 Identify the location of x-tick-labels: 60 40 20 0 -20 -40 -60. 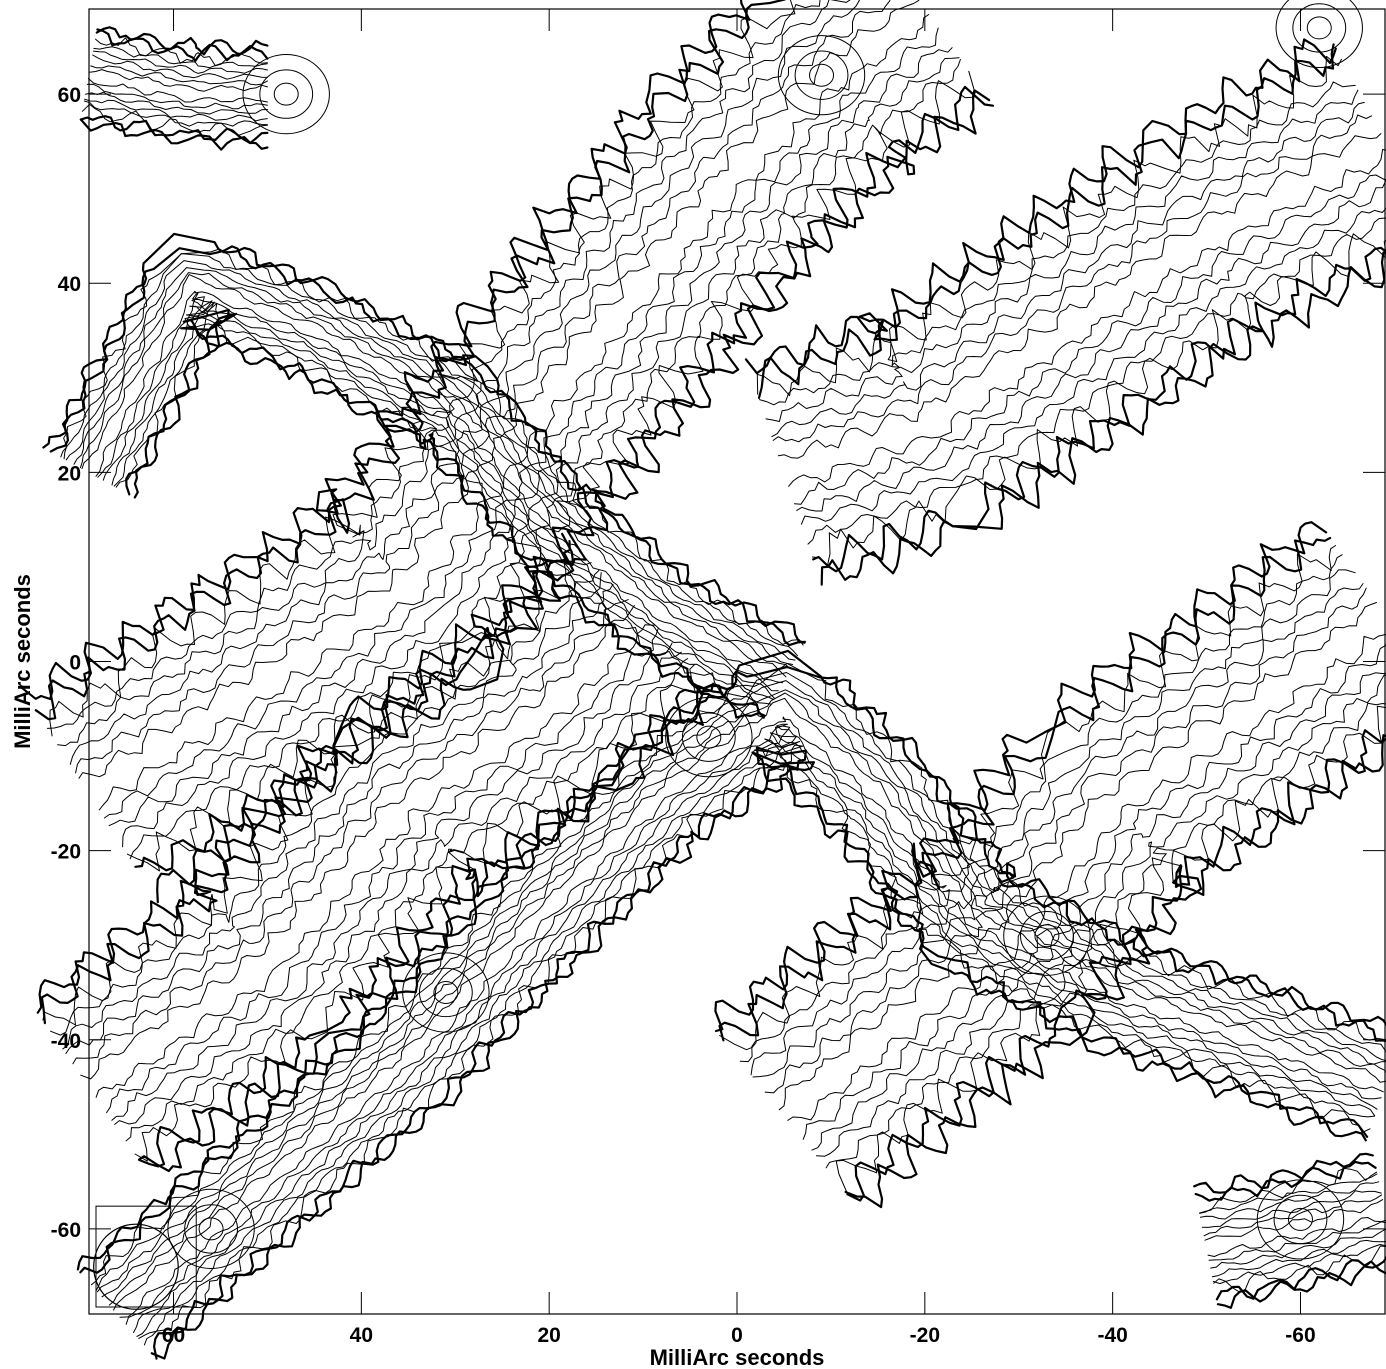
(739, 1335).